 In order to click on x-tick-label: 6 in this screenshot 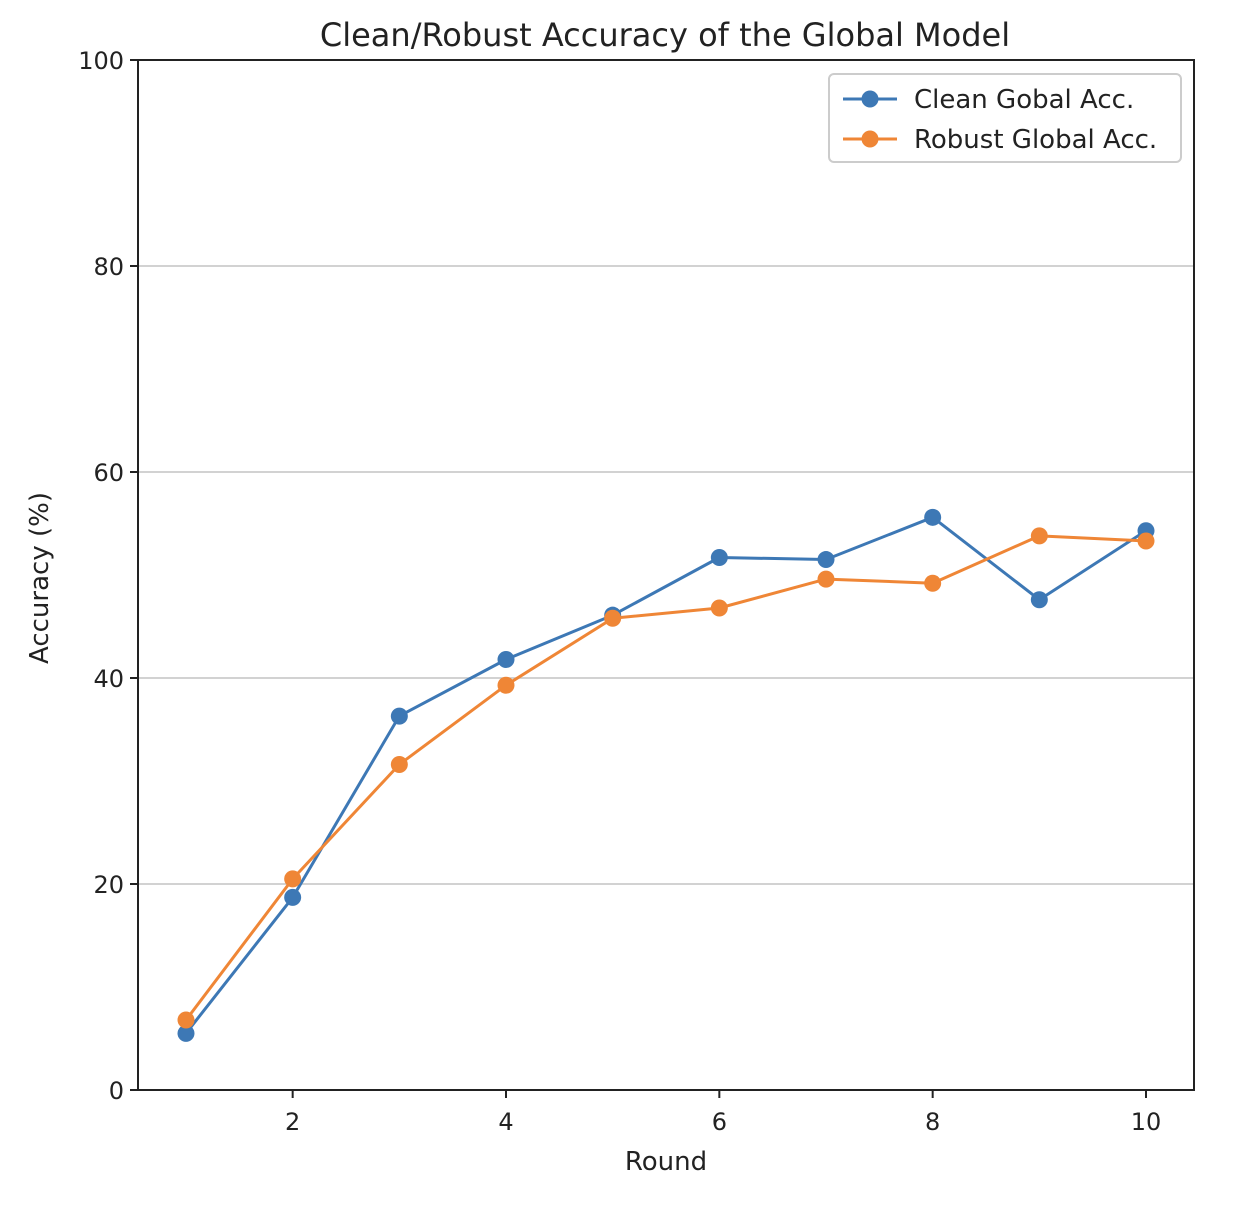, I will do `click(719, 1122)`.